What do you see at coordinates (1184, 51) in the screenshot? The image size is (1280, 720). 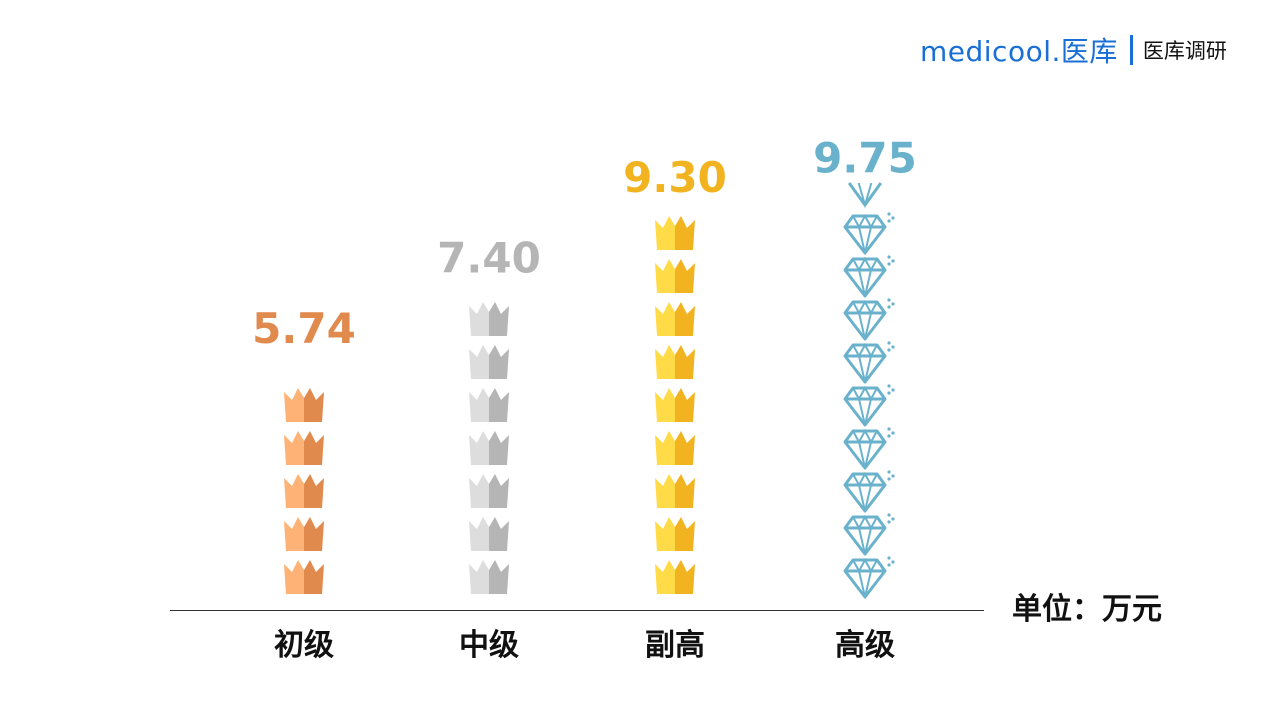 I see `logo-subtitle: 医库调研` at bounding box center [1184, 51].